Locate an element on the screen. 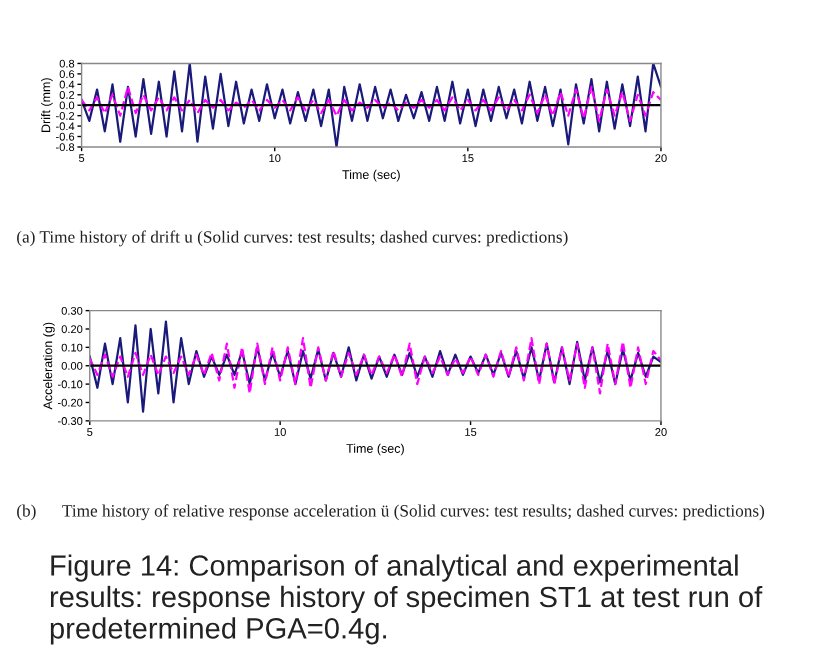 The height and width of the screenshot is (668, 816). text: (b) Time history of relative response acceleration ü (Solid curves: test results; dashed curves: predictions) is located at coordinates (391, 512).